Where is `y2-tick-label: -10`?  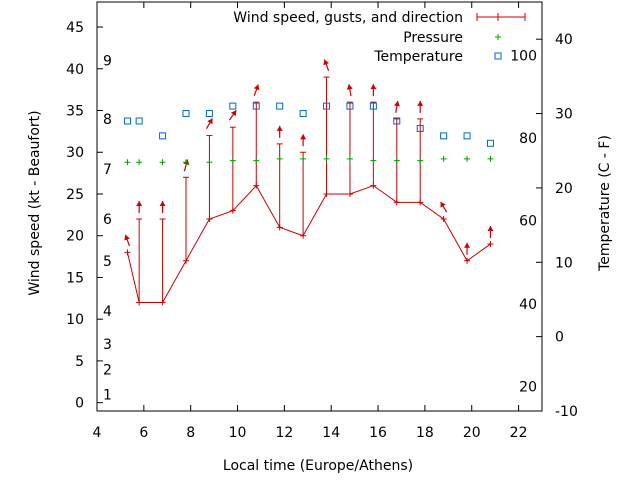 y2-tick-label: -10 is located at coordinates (566, 412).